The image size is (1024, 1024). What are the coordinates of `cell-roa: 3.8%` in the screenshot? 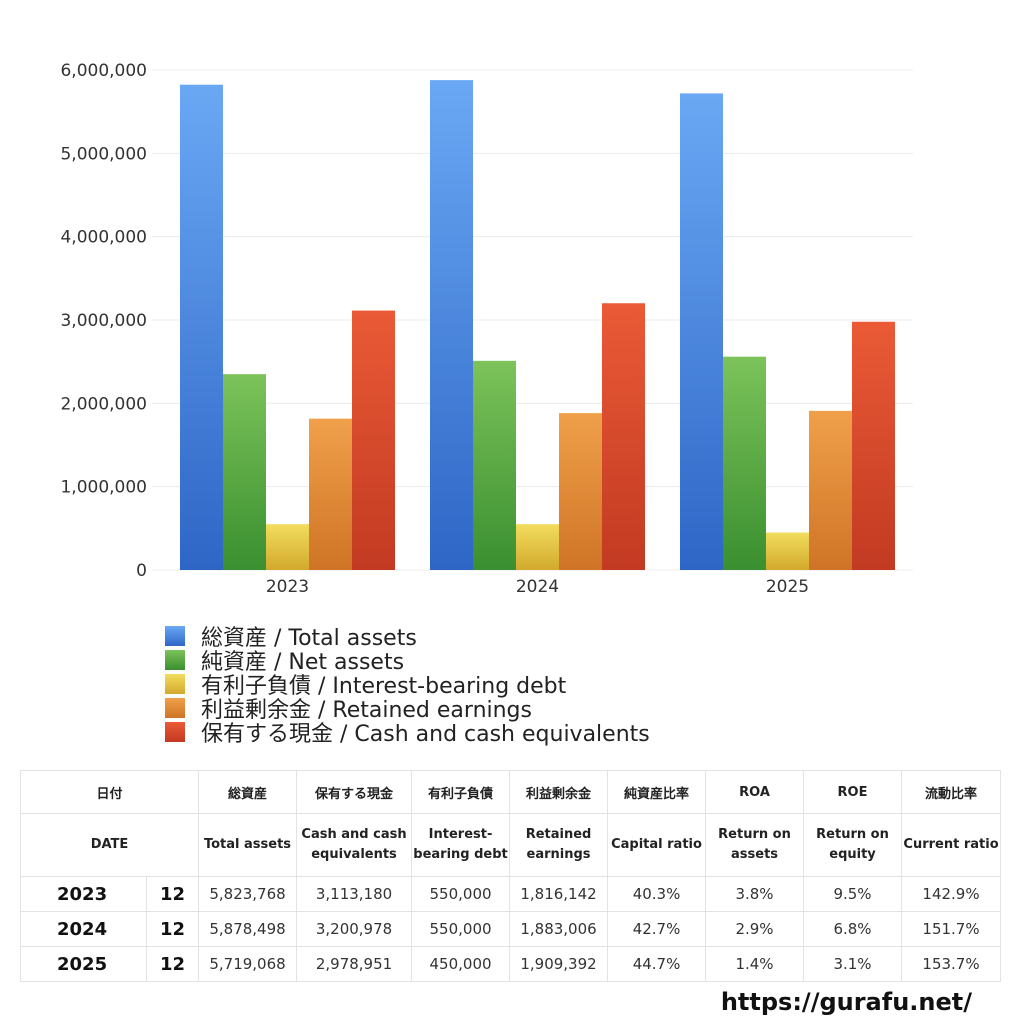 It's located at (755, 894).